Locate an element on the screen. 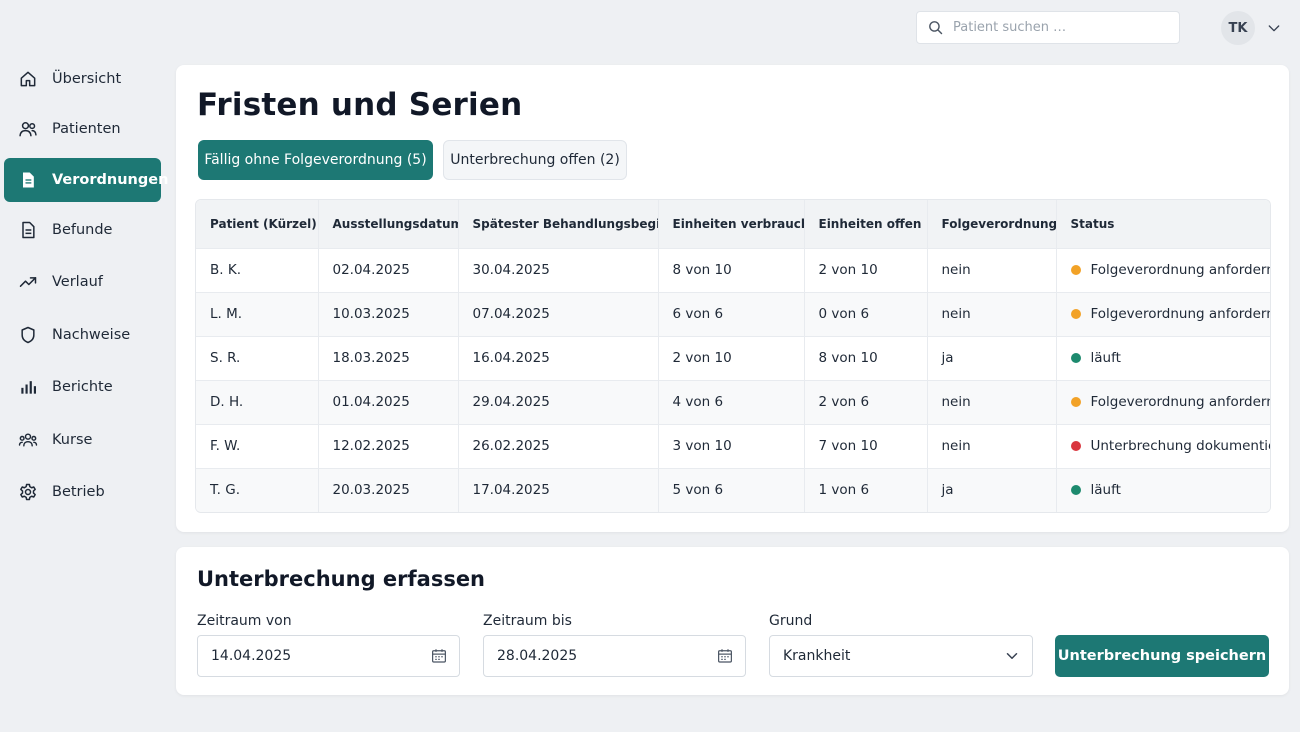 This screenshot has height=732, width=1300. units-open-cell: 2 von 6 is located at coordinates (866, 401).